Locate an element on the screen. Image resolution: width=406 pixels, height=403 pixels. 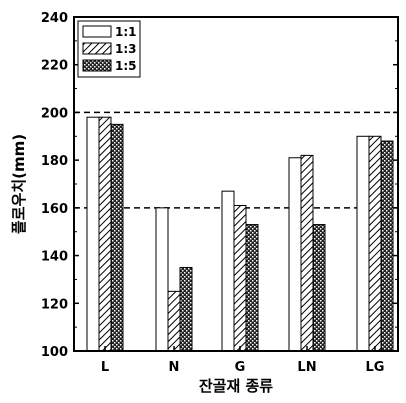
y-tick-label: 140 is located at coordinates (54, 257).